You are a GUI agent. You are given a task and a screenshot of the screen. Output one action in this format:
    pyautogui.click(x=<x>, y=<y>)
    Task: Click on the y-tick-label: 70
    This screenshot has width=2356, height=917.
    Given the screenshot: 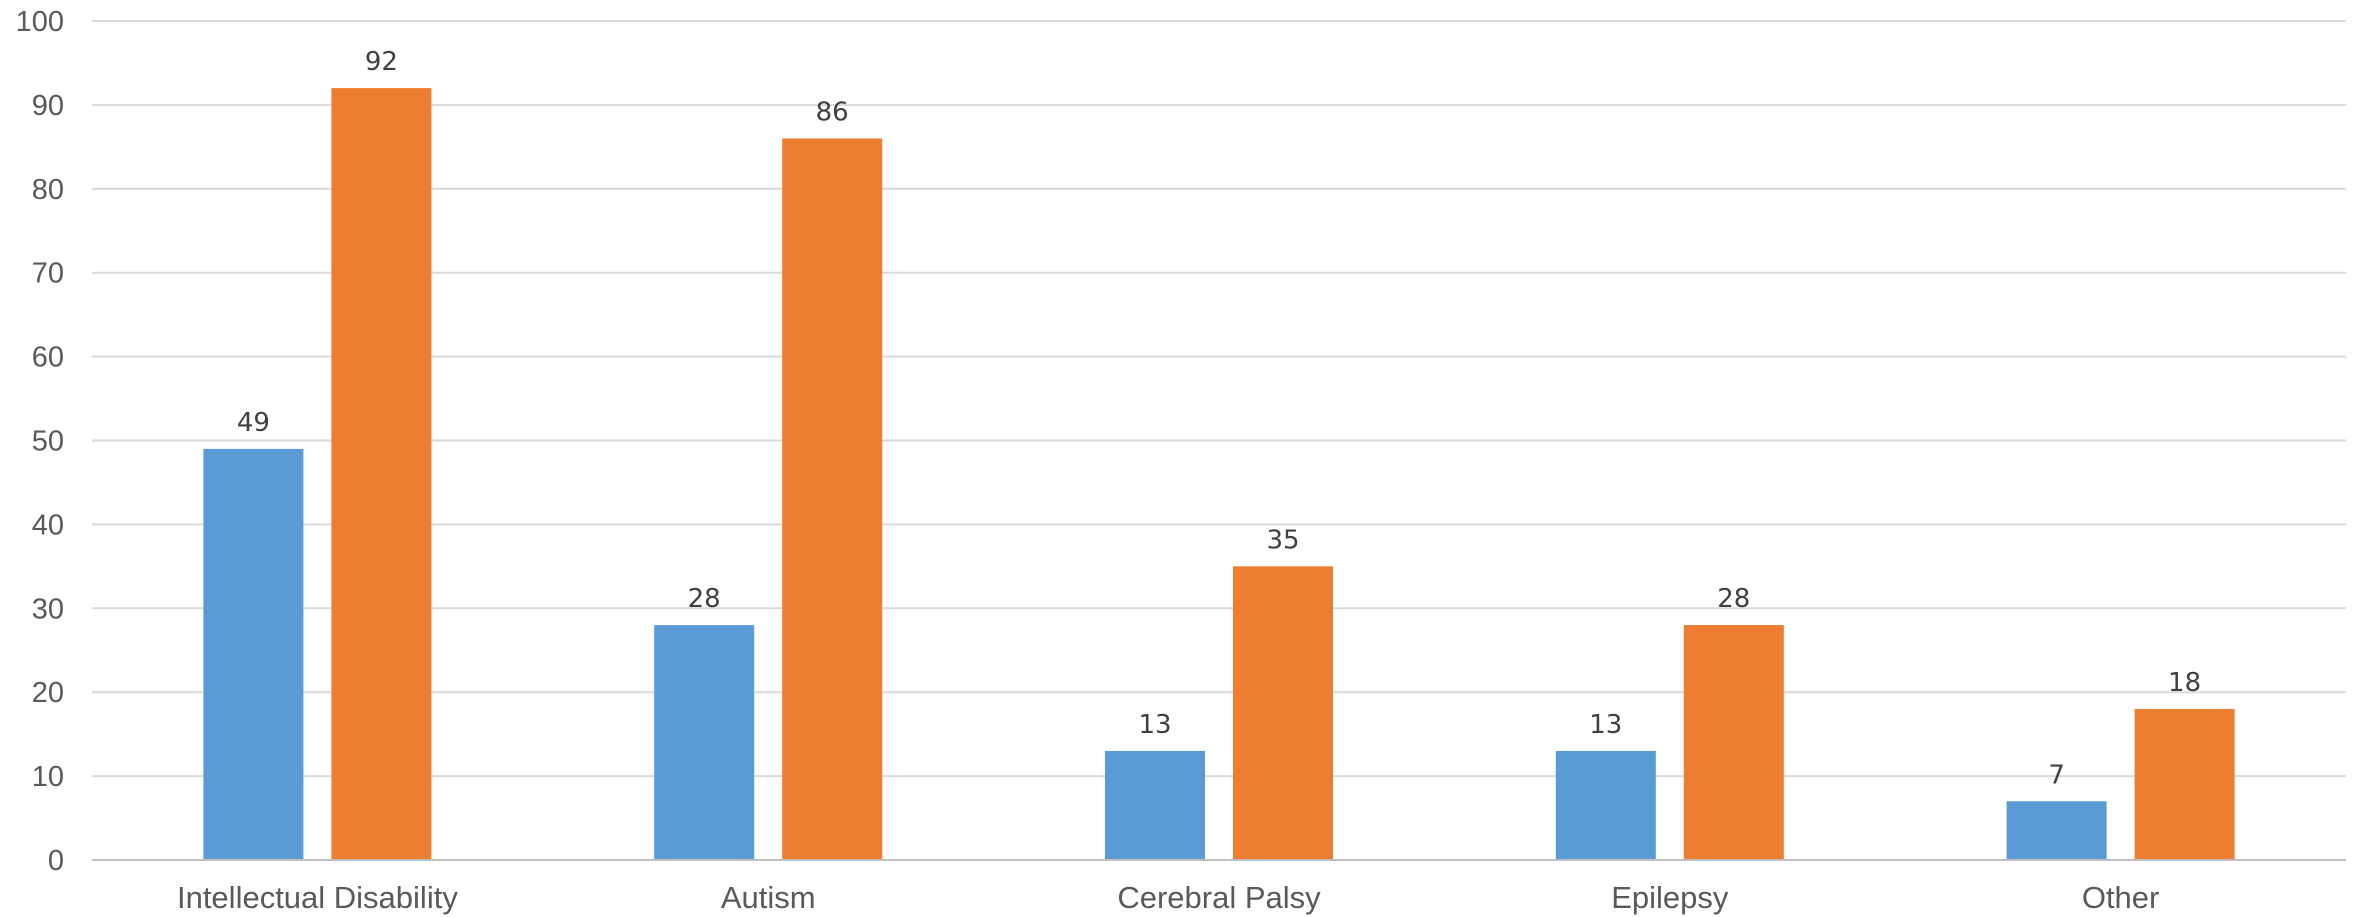 What is the action you would take?
    pyautogui.click(x=48, y=274)
    